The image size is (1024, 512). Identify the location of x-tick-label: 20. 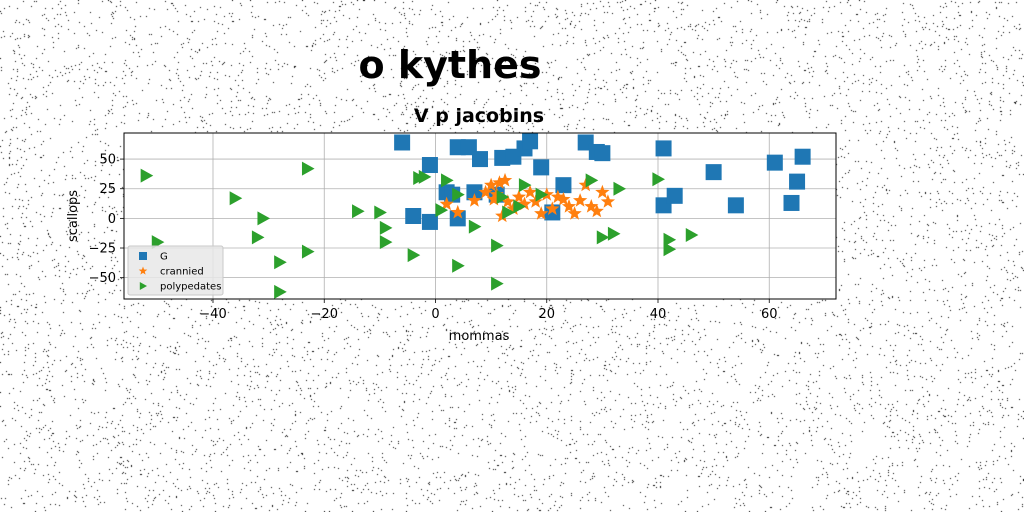
(546, 314).